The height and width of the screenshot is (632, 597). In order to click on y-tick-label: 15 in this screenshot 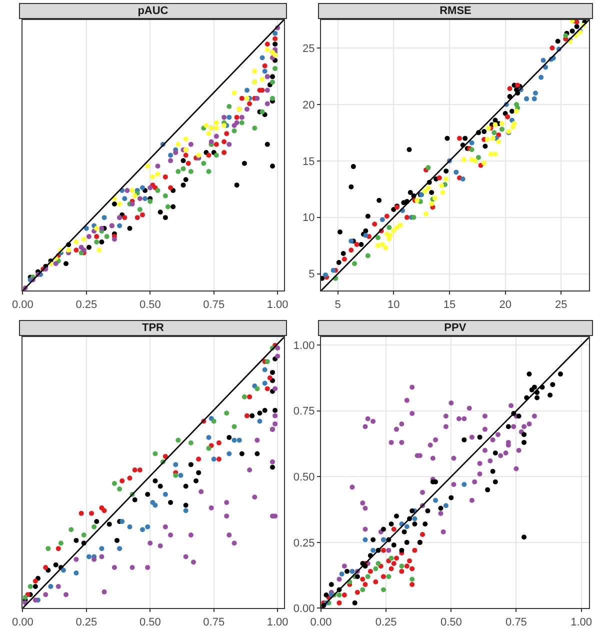, I will do `click(308, 162)`.